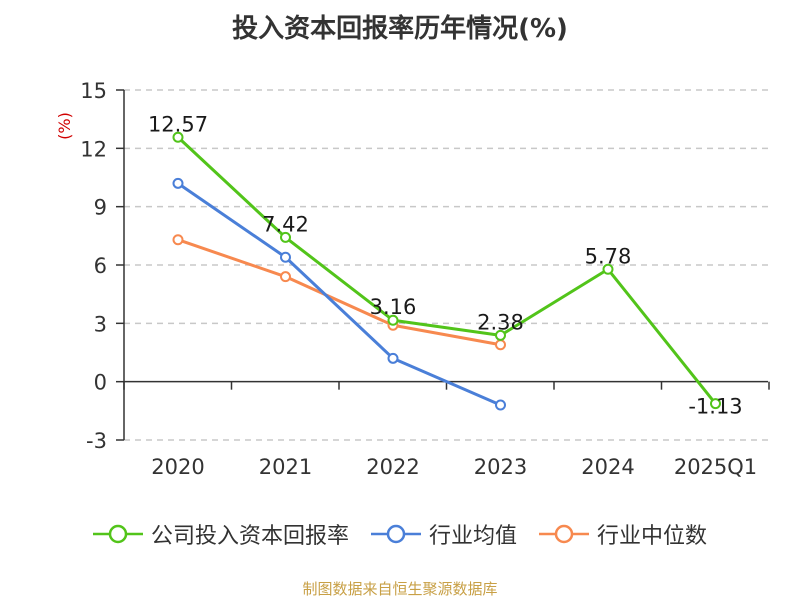 This screenshot has width=800, height=600. Describe the element at coordinates (285, 224) in the screenshot. I see `data-label: 7.42` at that location.